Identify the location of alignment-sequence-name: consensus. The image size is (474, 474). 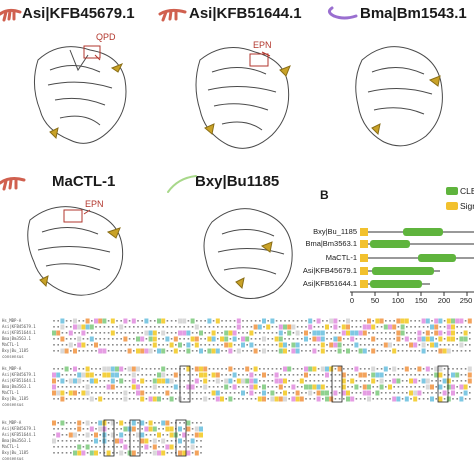
(13, 404).